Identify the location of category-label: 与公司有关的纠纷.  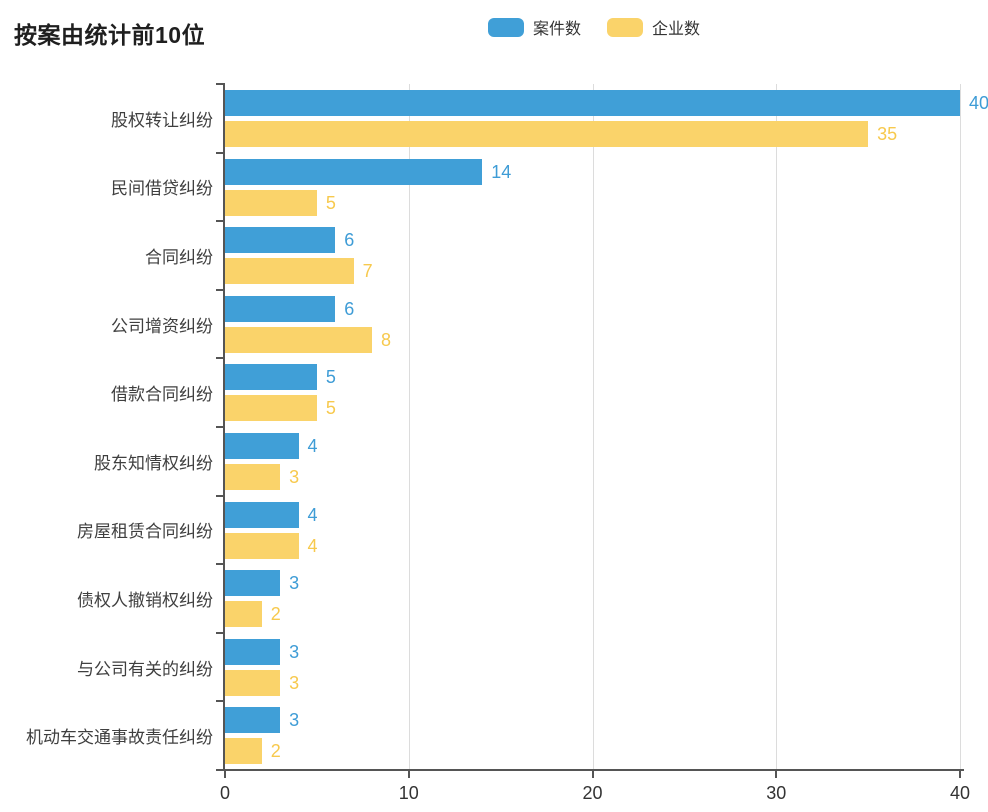
(145, 669).